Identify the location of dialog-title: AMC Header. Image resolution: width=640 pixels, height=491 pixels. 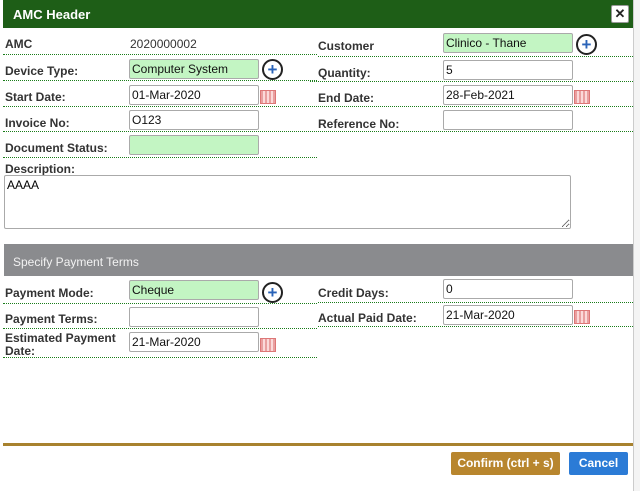
(52, 14).